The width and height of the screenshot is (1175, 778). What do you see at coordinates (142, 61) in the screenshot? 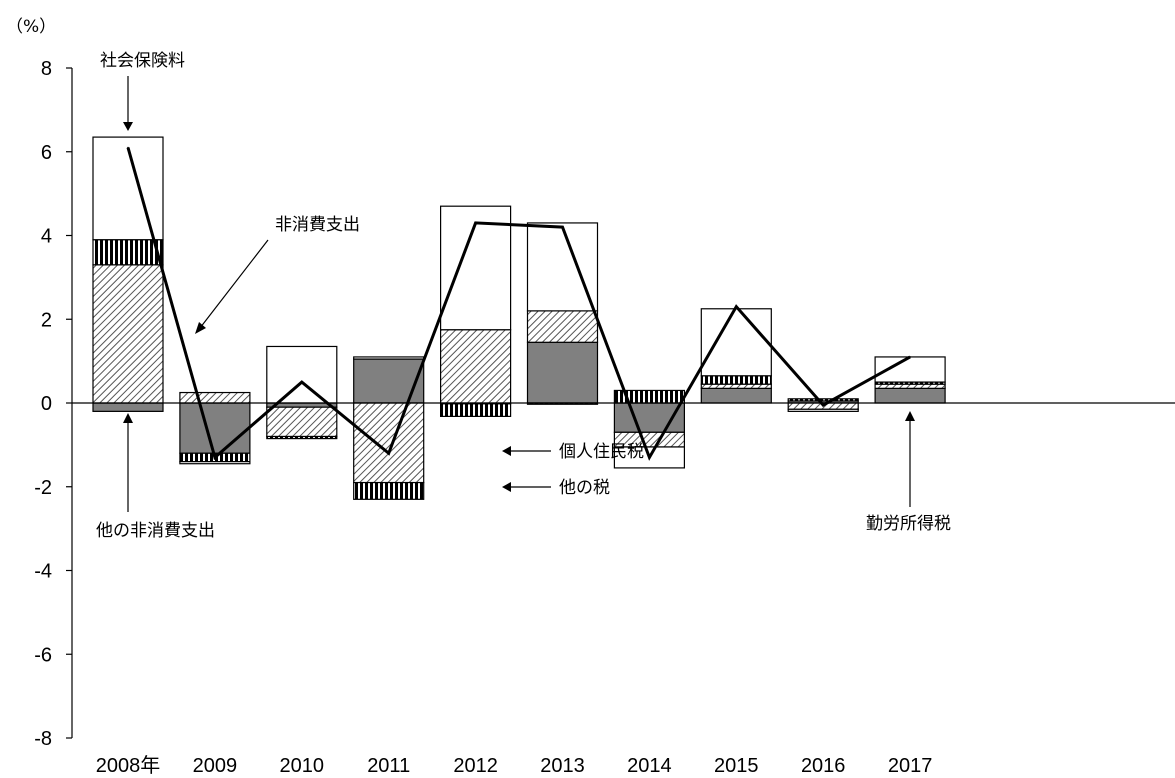
I see `annotation-social-insurance: 社会保険料` at bounding box center [142, 61].